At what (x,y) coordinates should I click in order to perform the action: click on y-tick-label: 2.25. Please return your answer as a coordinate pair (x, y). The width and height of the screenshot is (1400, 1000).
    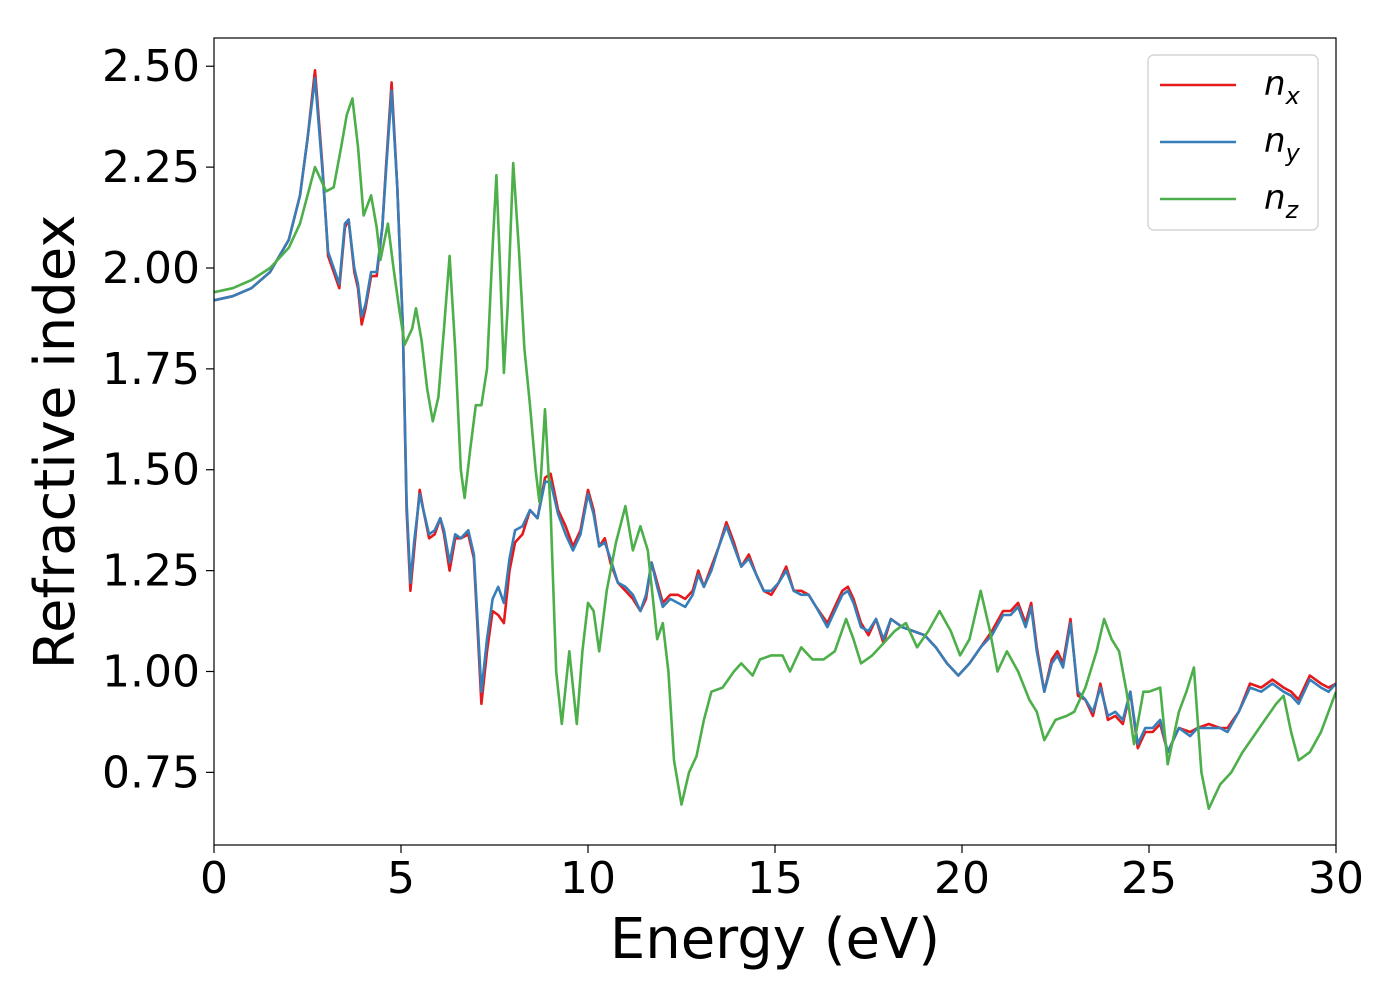
    Looking at the image, I should click on (151, 167).